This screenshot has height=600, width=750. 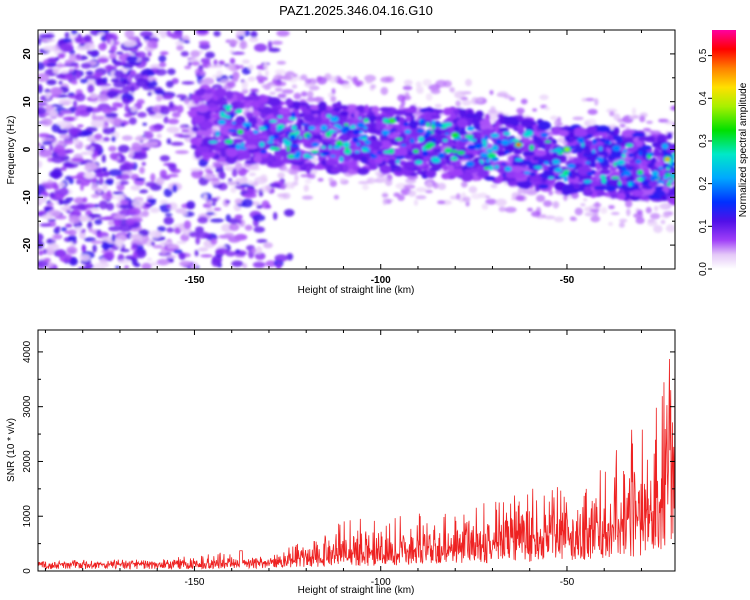 I want to click on colorbar-tick-label: 0.4, so click(x=703, y=98).